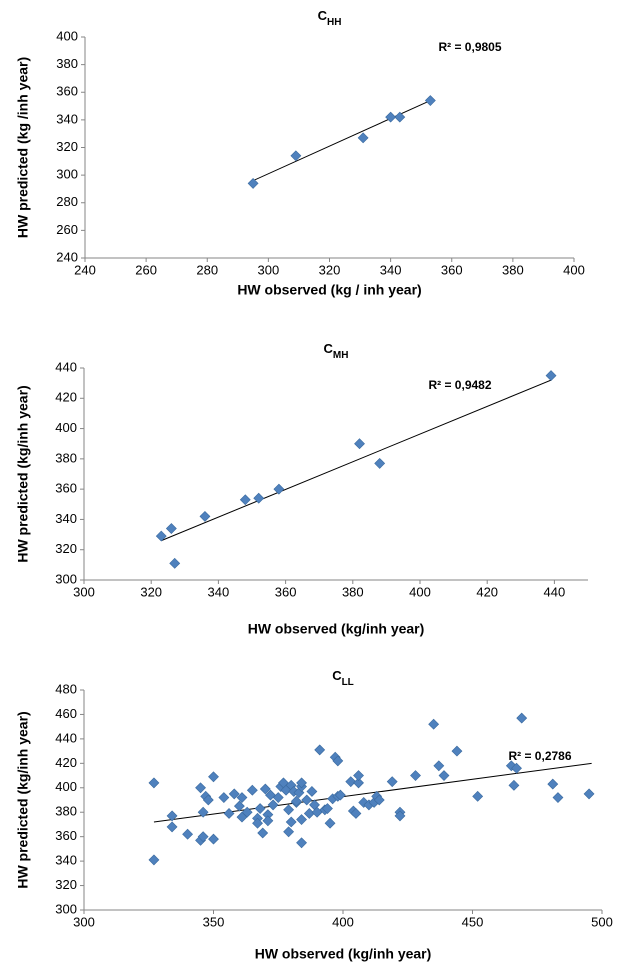 Image resolution: width=625 pixels, height=969 pixels. I want to click on chart-title: CLL, so click(343, 678).